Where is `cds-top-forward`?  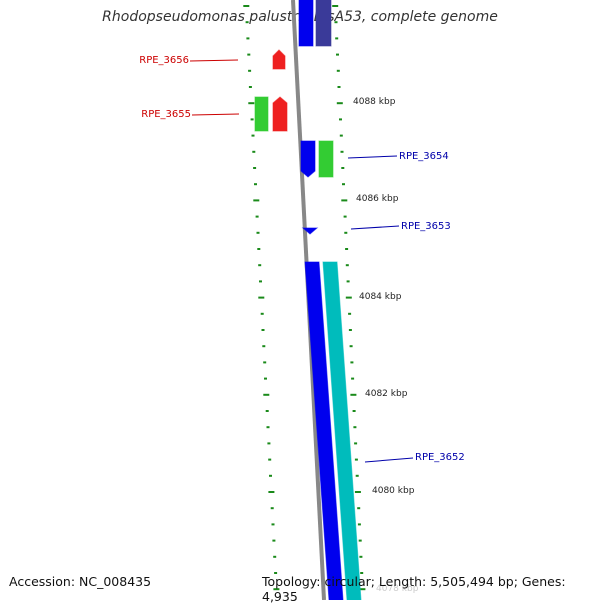
cds-top-forward is located at coordinates (306, 23).